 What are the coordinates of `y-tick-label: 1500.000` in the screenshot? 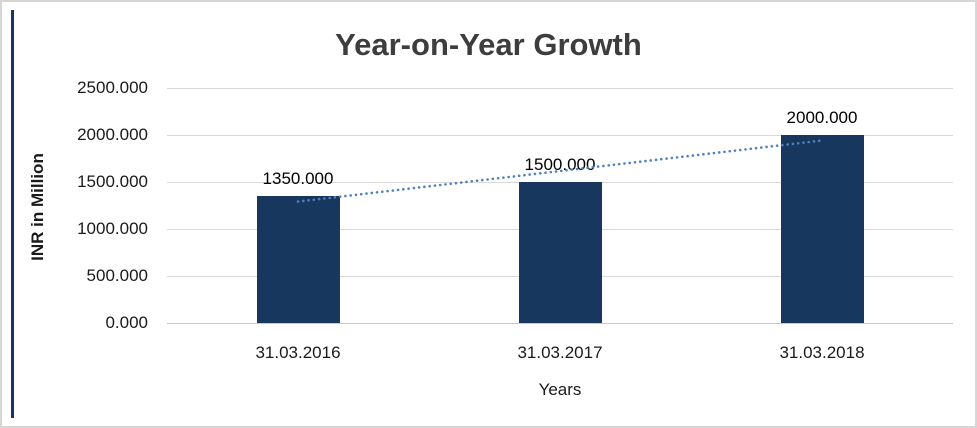 It's located at (112, 181).